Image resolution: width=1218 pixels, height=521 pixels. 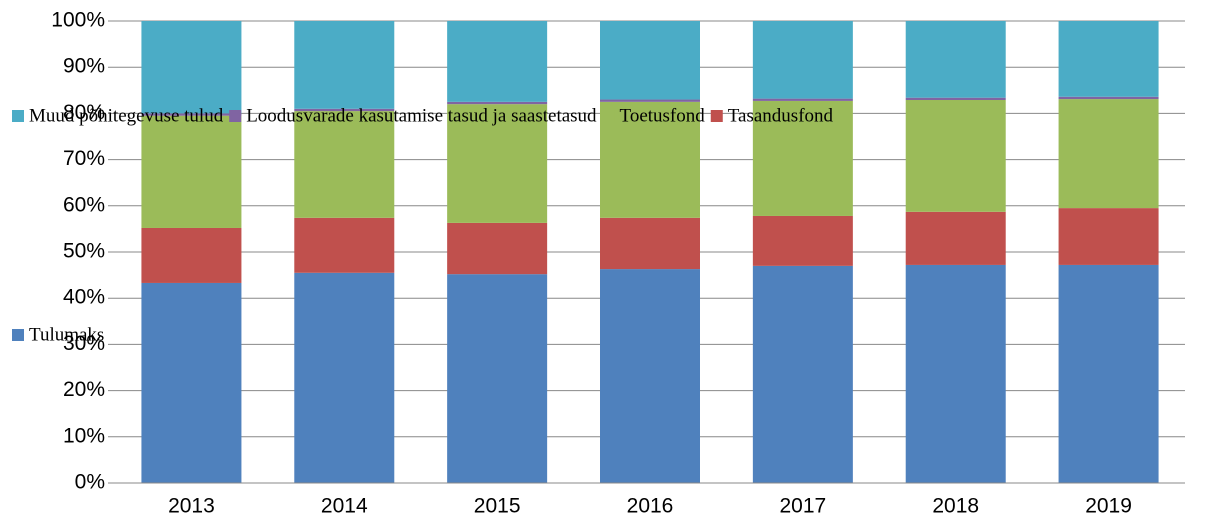 I want to click on legend-label: Tasandusfond, so click(x=781, y=115).